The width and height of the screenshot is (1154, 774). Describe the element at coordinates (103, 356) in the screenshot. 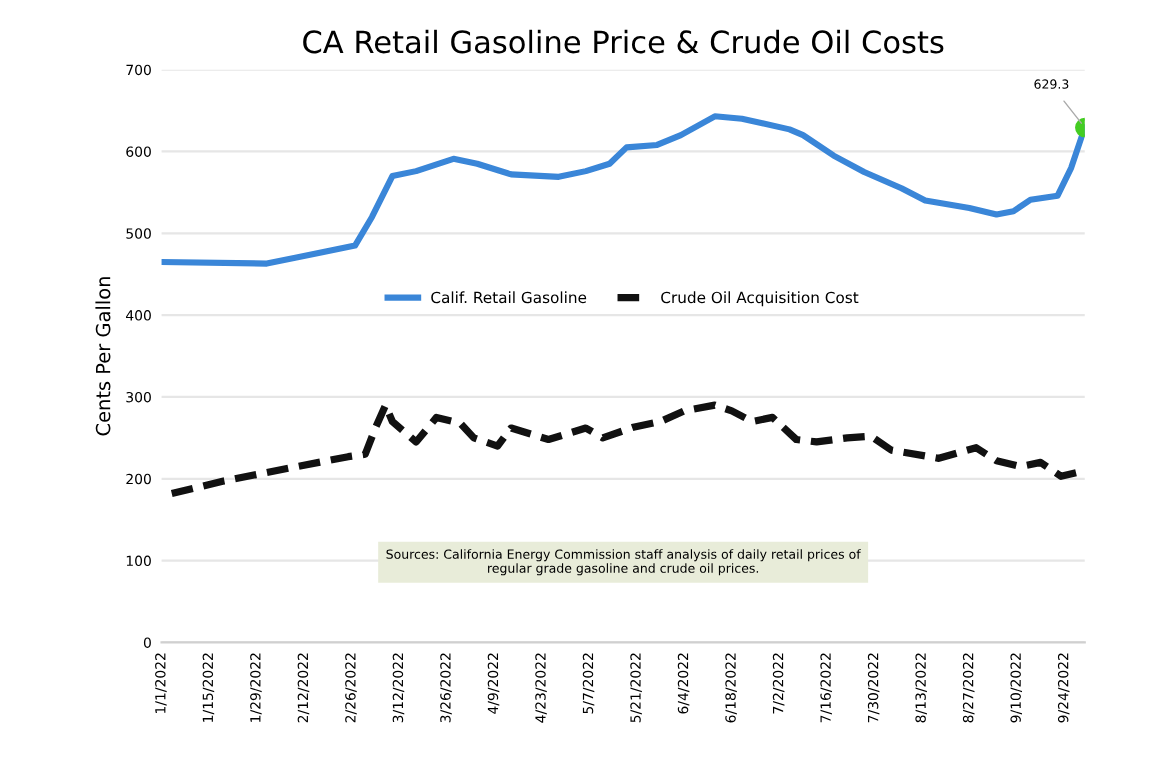

I see `y-axis-title: Cents Per Gallon` at that location.